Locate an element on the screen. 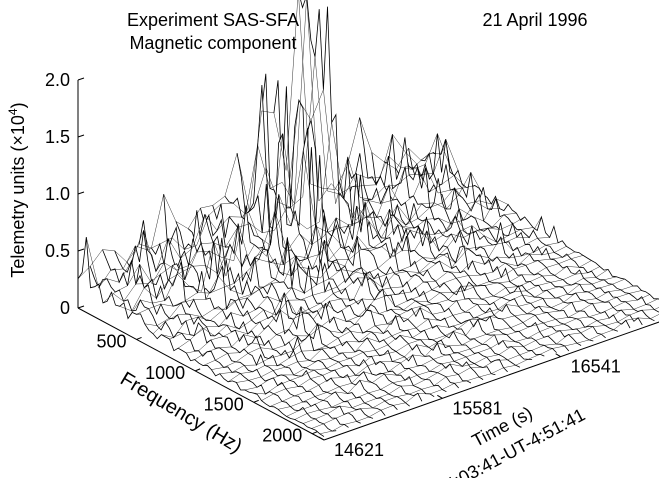  x-tick-label: 1500 is located at coordinates (224, 404).